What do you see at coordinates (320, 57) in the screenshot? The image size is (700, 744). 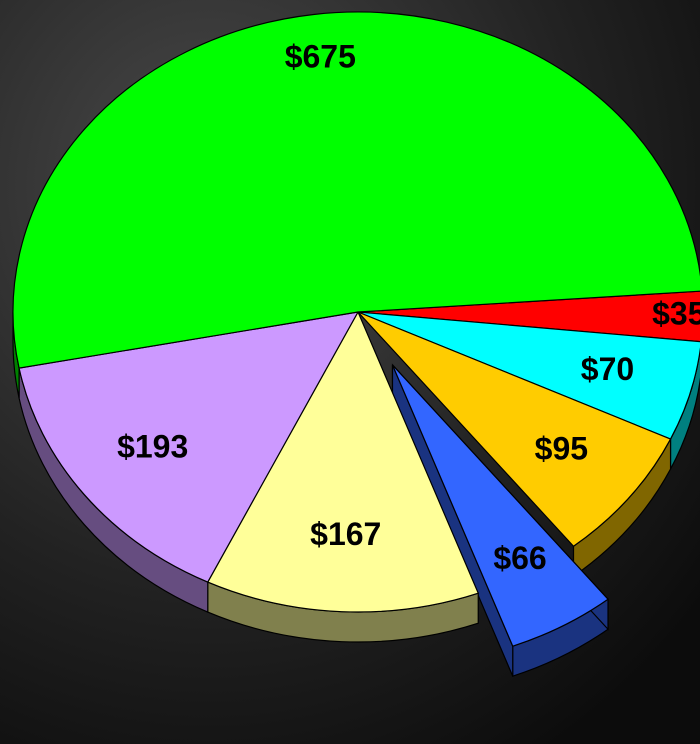 I see `data-label: $675` at bounding box center [320, 57].